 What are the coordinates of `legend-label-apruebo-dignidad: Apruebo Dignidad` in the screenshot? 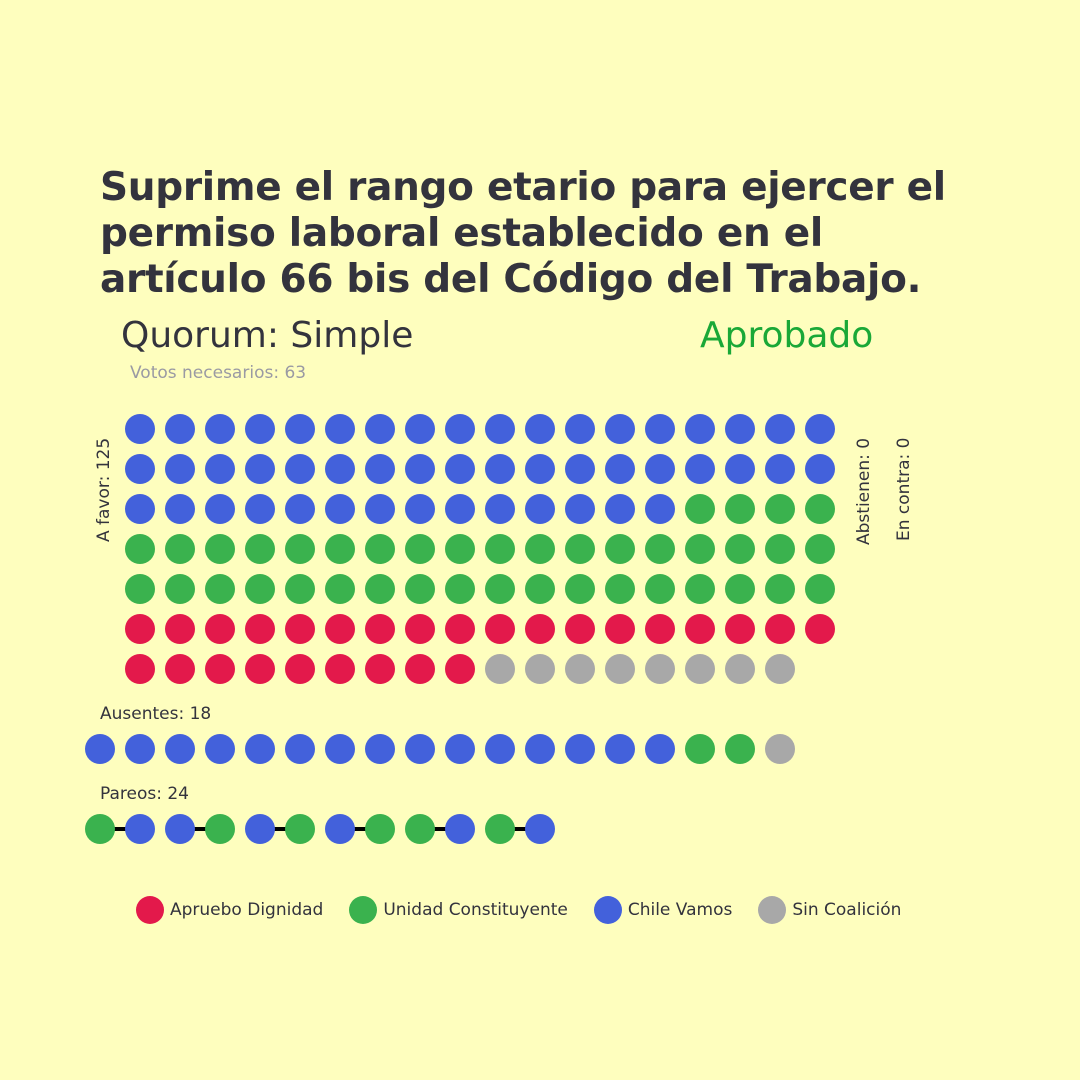 It's located at (247, 910).